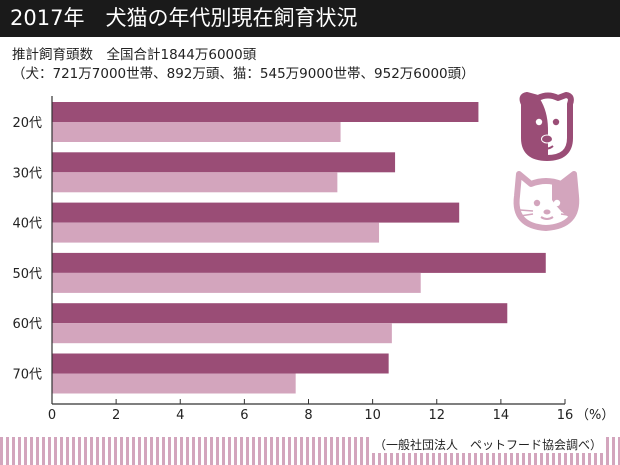 The height and width of the screenshot is (465, 620). What do you see at coordinates (27, 123) in the screenshot?
I see `category-label: 20代` at bounding box center [27, 123].